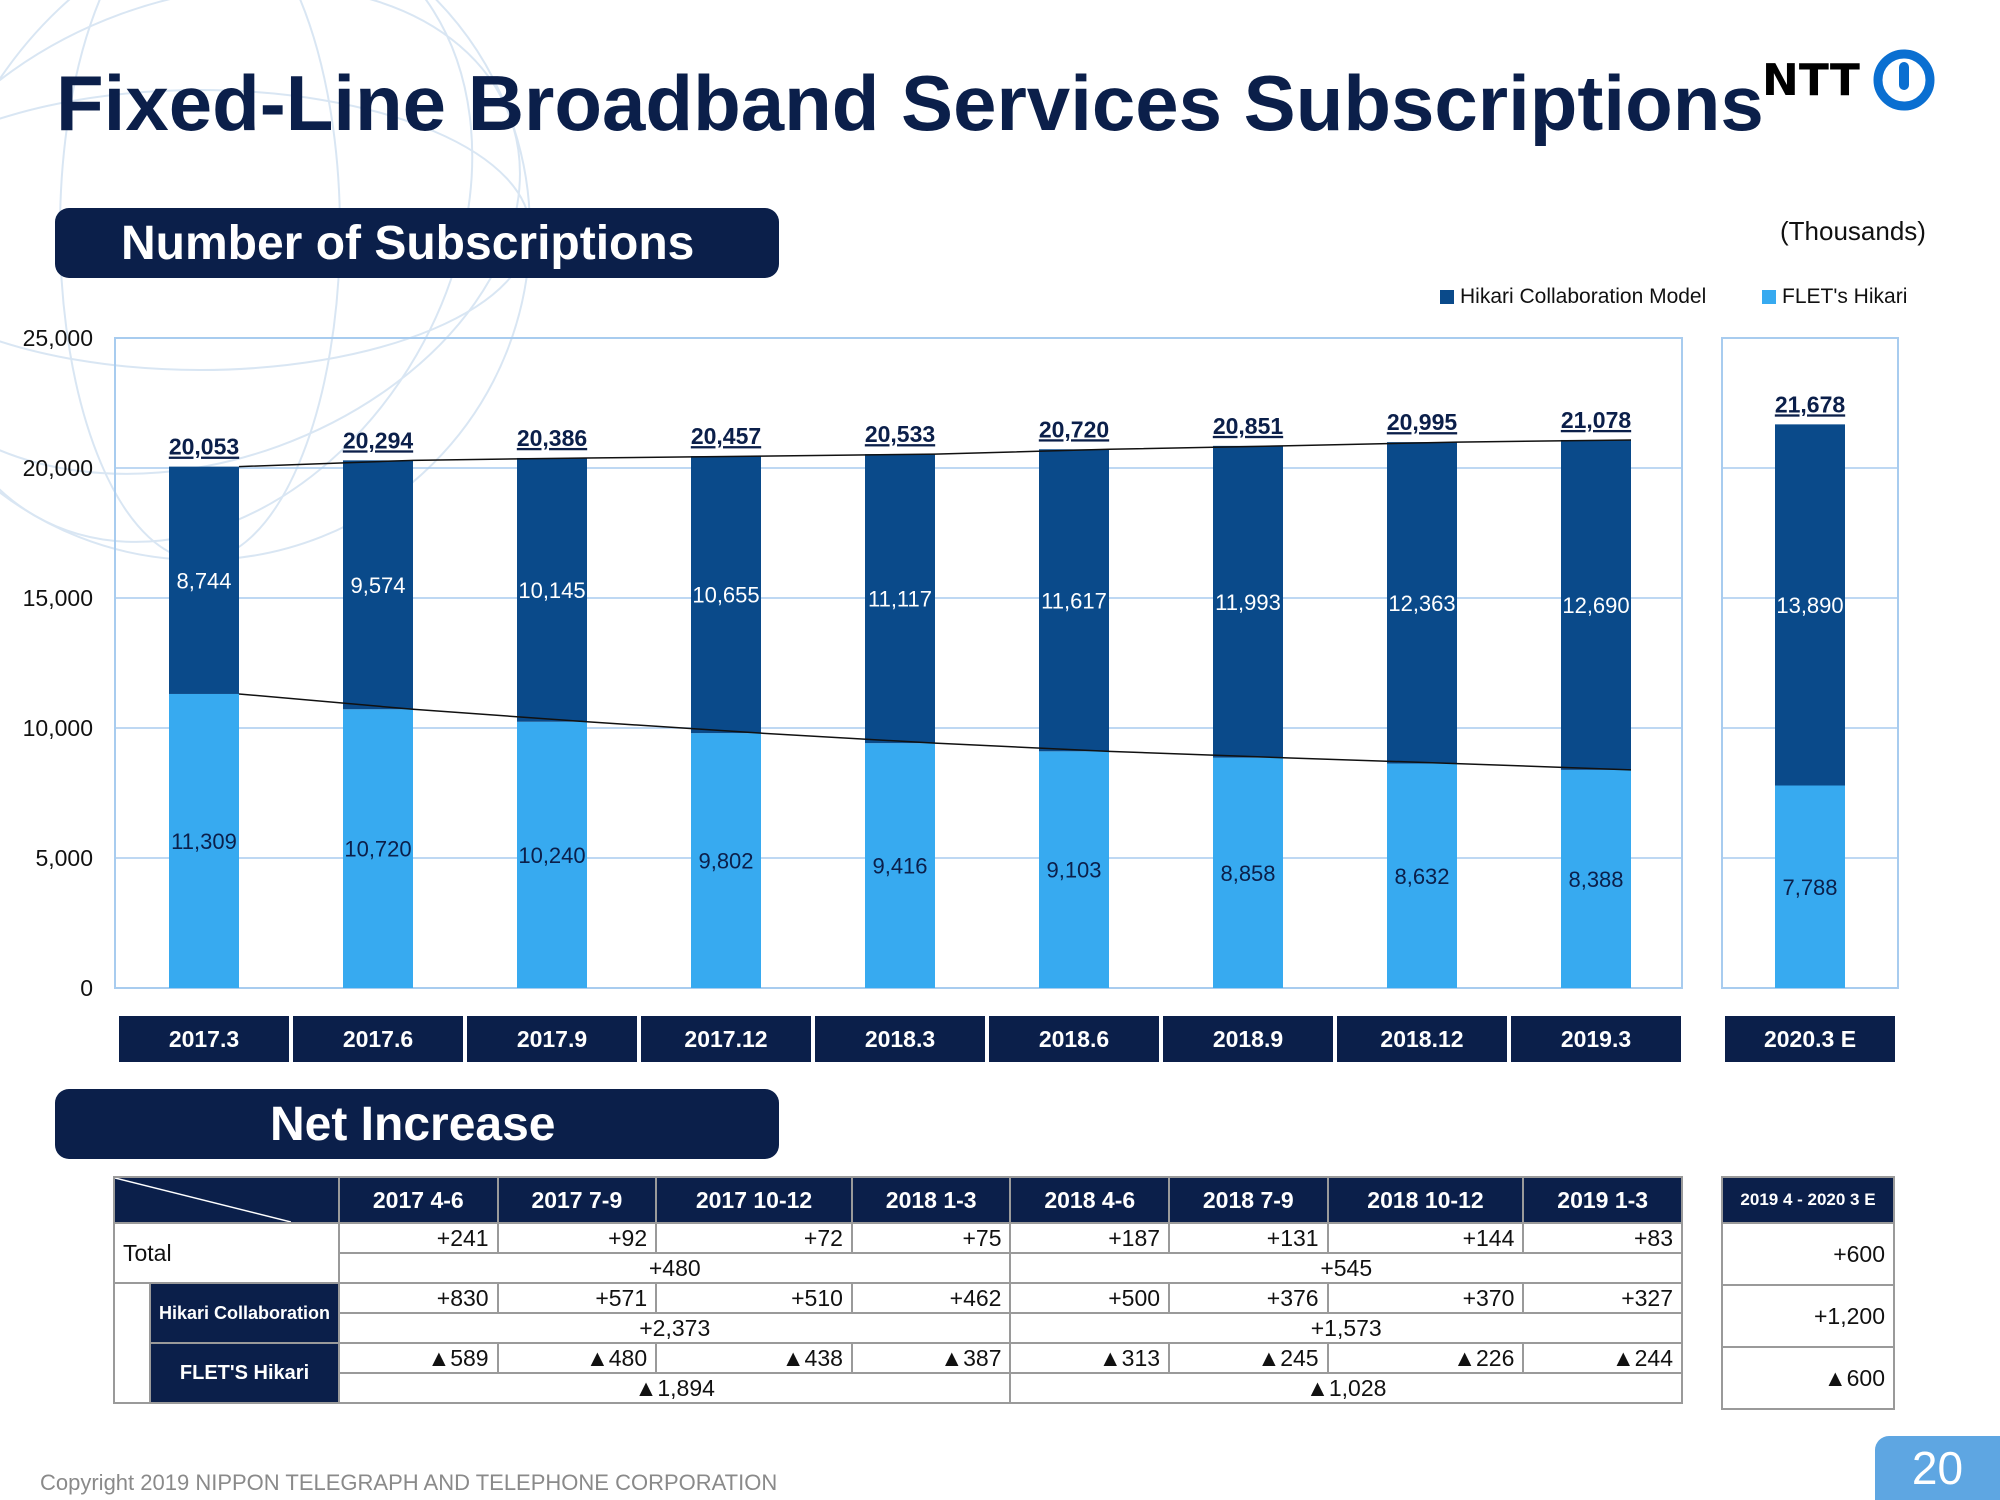  I want to click on legend-swatch-collab, so click(1447, 297).